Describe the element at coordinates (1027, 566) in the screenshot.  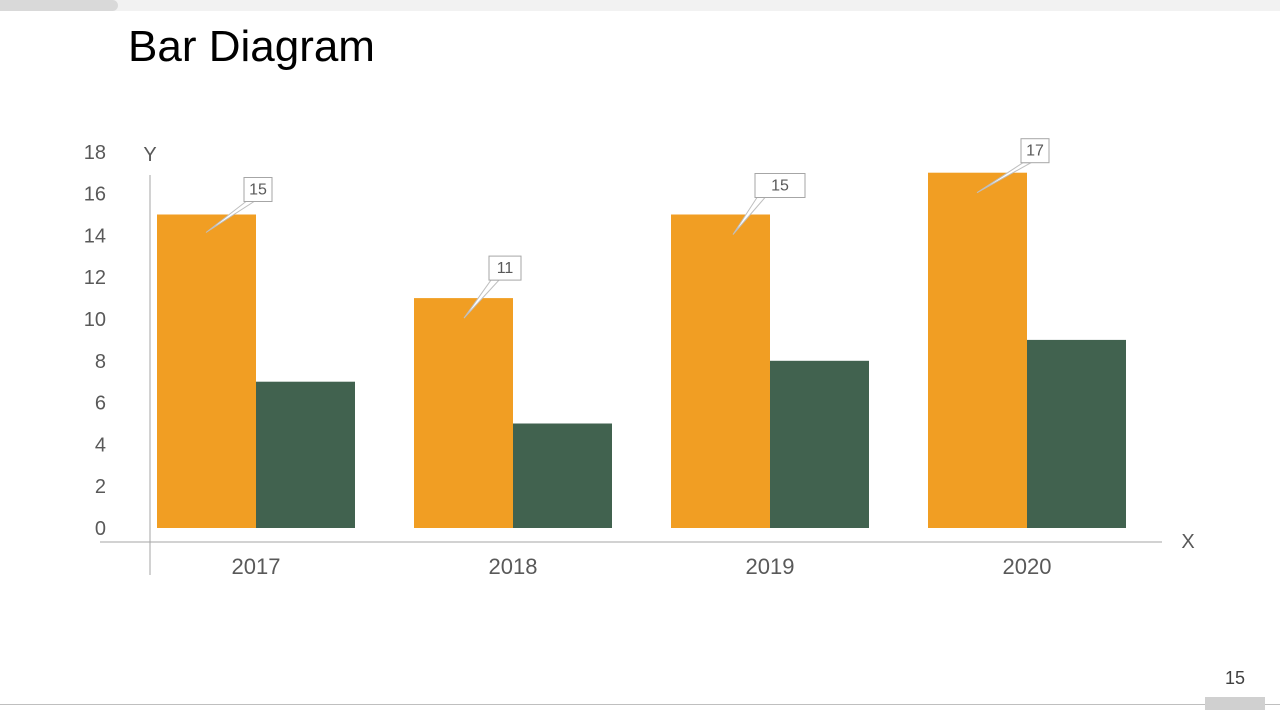
I see `x-tick-label: 2020` at that location.